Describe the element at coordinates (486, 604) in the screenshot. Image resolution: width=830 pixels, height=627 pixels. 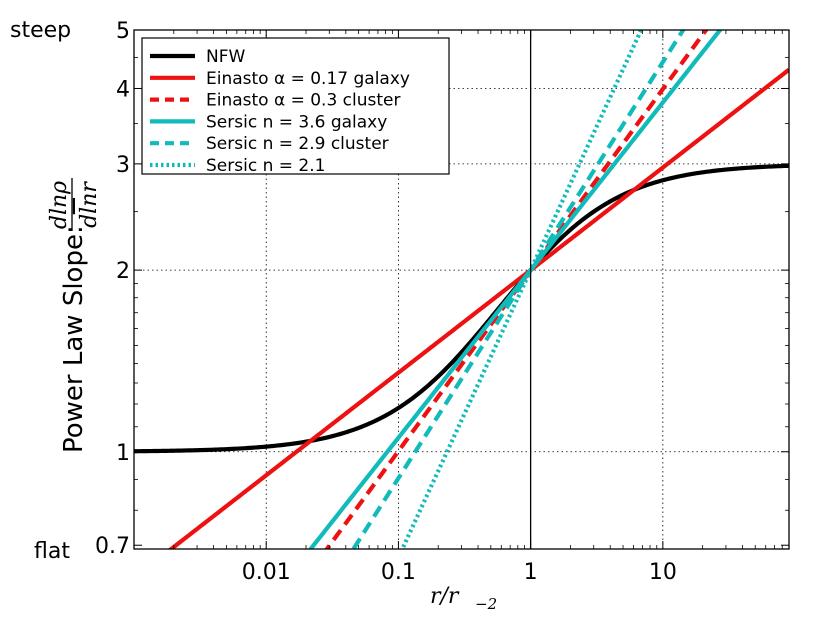
I see `svg-text: −2` at that location.